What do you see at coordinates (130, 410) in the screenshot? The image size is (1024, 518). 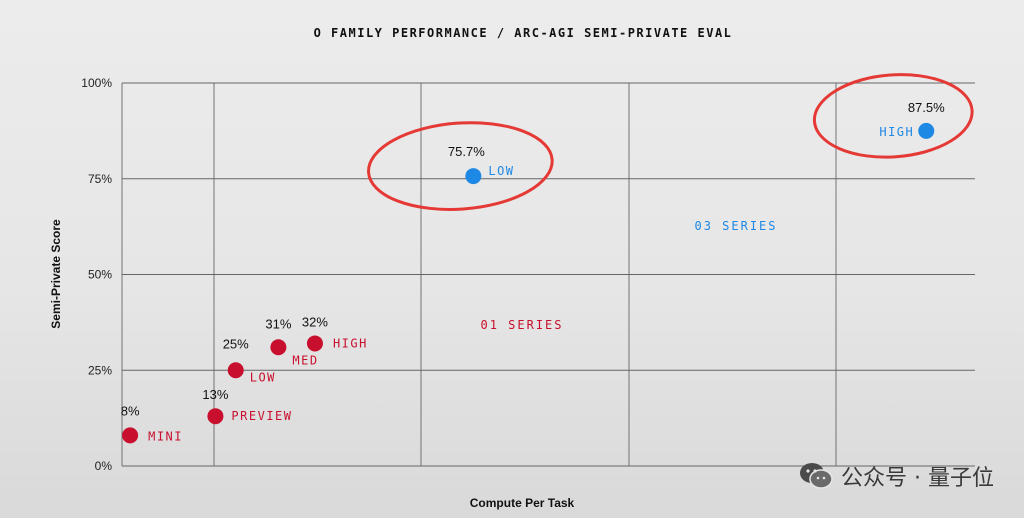 I see `data-value-label: 8%` at bounding box center [130, 410].